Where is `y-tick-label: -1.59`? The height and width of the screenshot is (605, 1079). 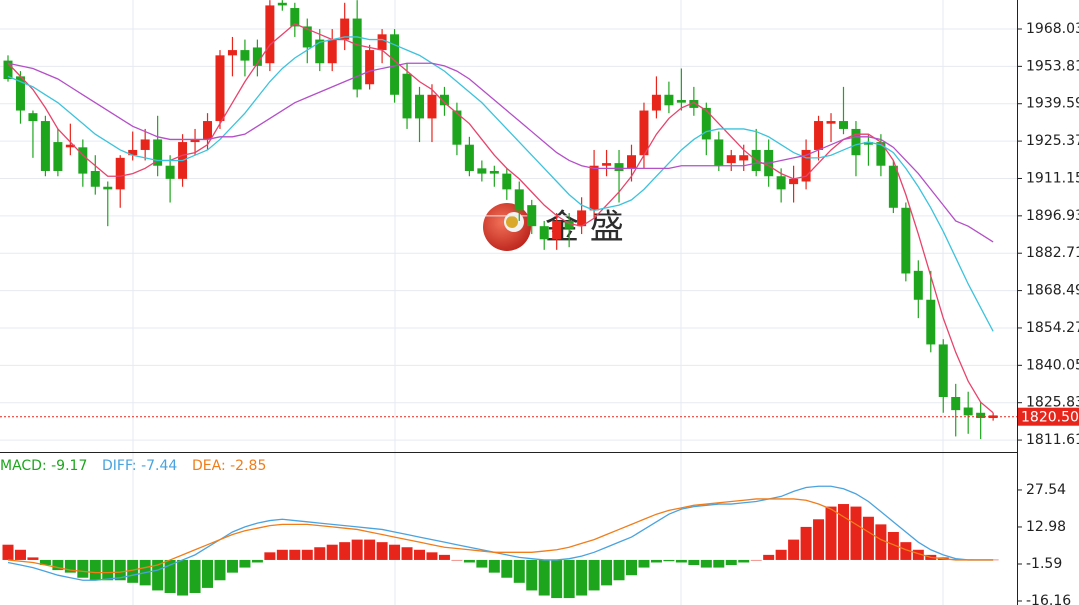 y-tick-label: -1.59 is located at coordinates (1044, 564).